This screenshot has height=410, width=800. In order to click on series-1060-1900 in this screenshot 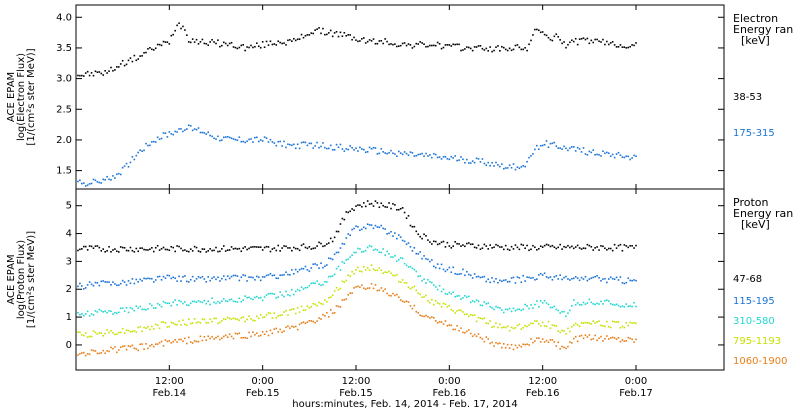, I will do `click(357, 320)`.